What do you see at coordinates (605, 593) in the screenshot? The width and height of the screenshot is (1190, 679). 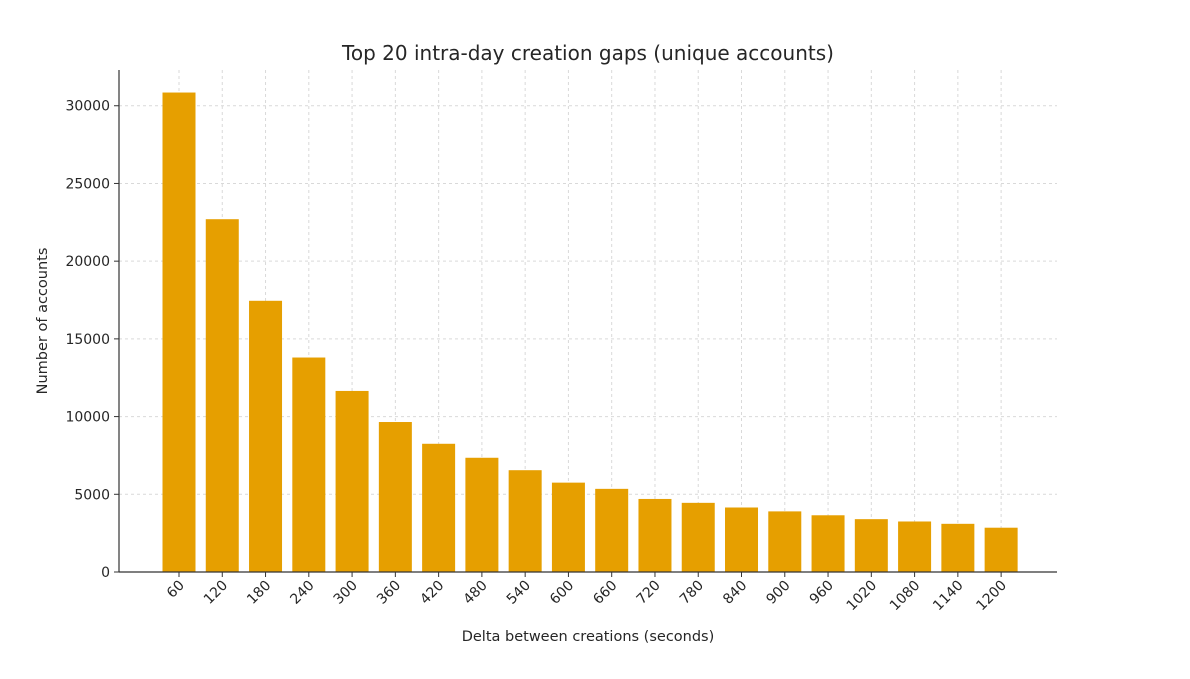 I see `x-tick-label: 660` at bounding box center [605, 593].